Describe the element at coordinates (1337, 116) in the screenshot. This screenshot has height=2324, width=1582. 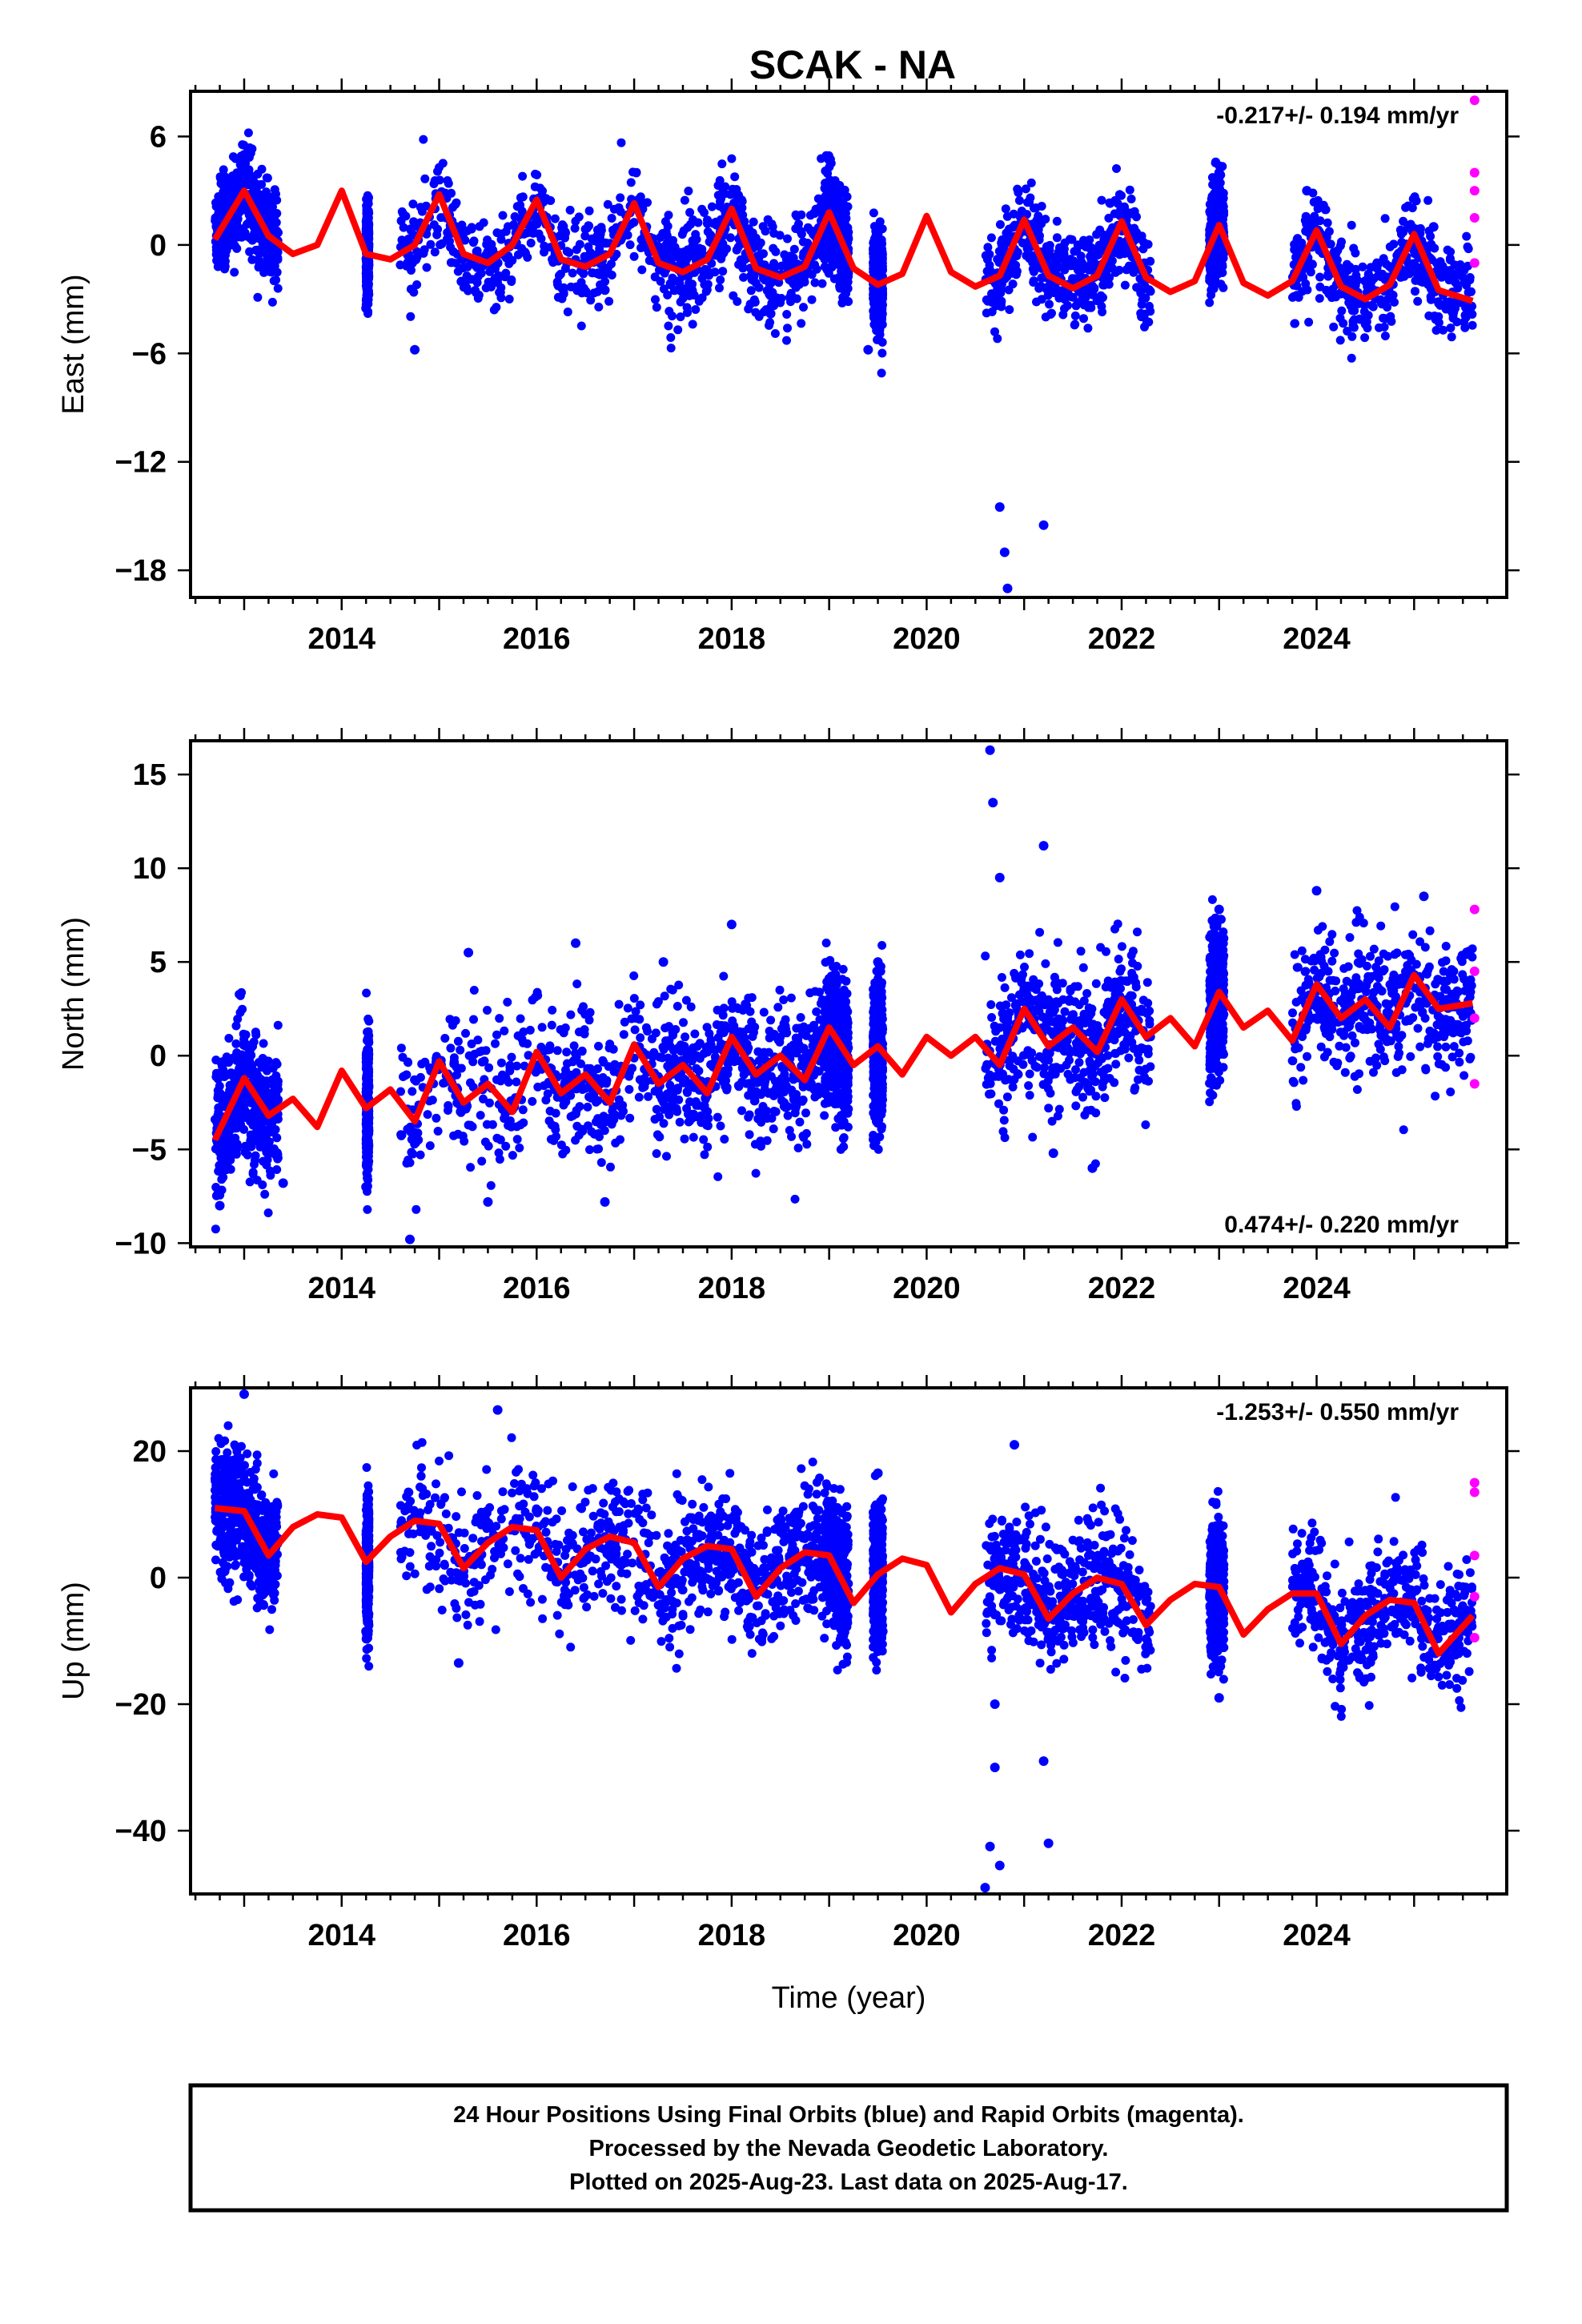
I see `rate-annotation: -0.217+/- 0.194 mm/yr` at that location.